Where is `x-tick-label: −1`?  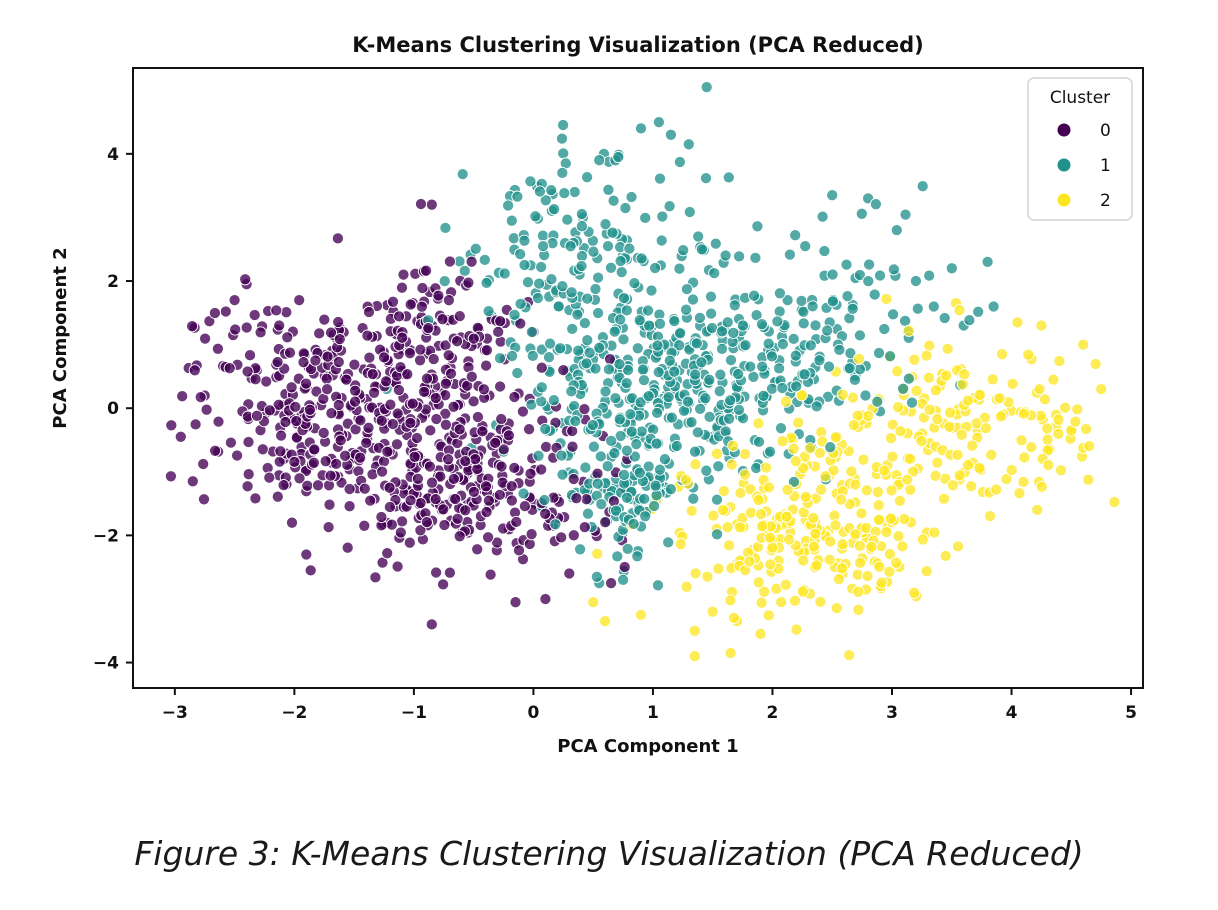 x-tick-label: −1 is located at coordinates (414, 713).